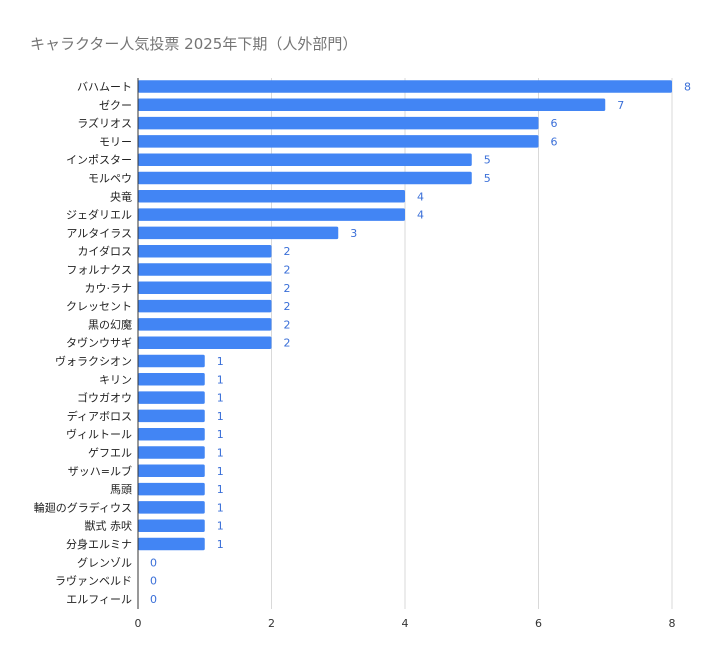 The width and height of the screenshot is (705, 663). What do you see at coordinates (110, 324) in the screenshot?
I see `category-label: 黒の幻魔` at bounding box center [110, 324].